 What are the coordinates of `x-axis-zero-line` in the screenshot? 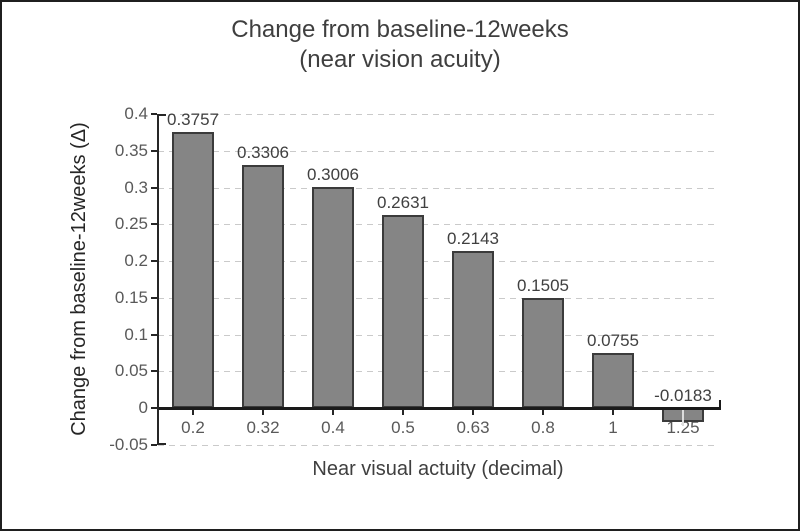 It's located at (439, 408).